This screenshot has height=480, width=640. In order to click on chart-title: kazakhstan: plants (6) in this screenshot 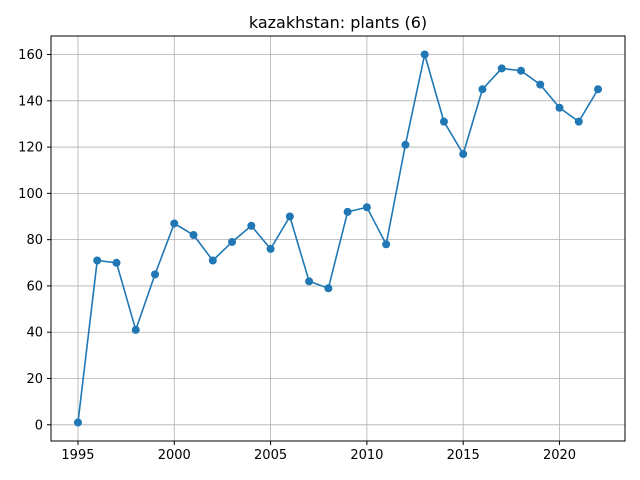, I will do `click(338, 22)`.